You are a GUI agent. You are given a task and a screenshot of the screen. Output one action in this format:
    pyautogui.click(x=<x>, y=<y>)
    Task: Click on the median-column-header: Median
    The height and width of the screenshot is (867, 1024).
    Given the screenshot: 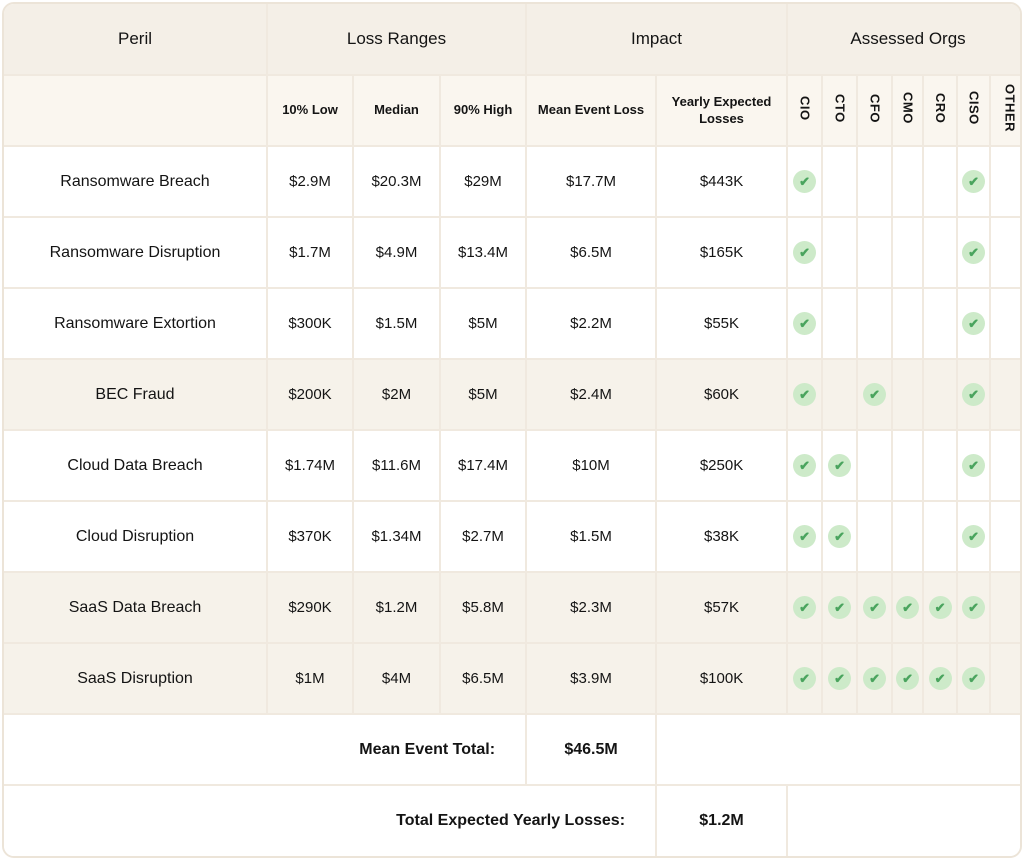 What is the action you would take?
    pyautogui.click(x=397, y=111)
    